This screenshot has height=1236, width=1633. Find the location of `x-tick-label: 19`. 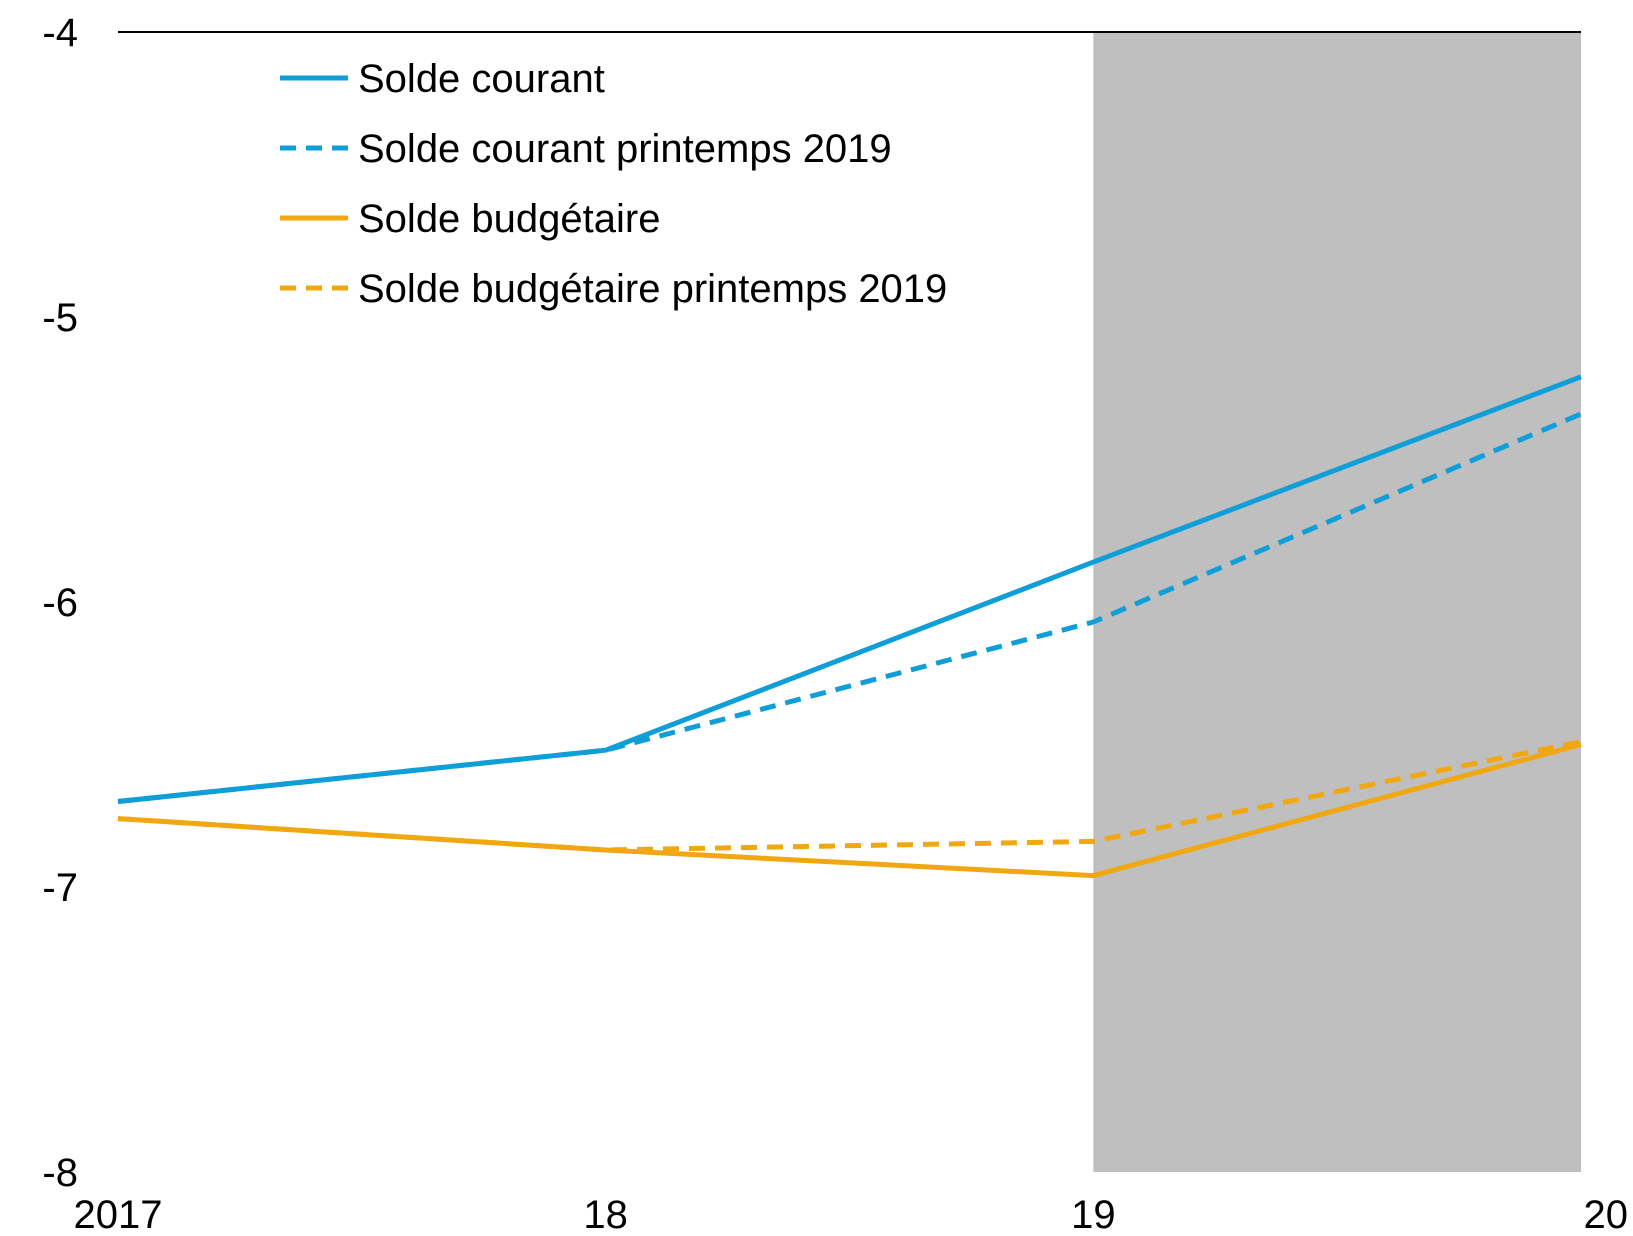

x-tick-label: 19 is located at coordinates (1093, 1214).